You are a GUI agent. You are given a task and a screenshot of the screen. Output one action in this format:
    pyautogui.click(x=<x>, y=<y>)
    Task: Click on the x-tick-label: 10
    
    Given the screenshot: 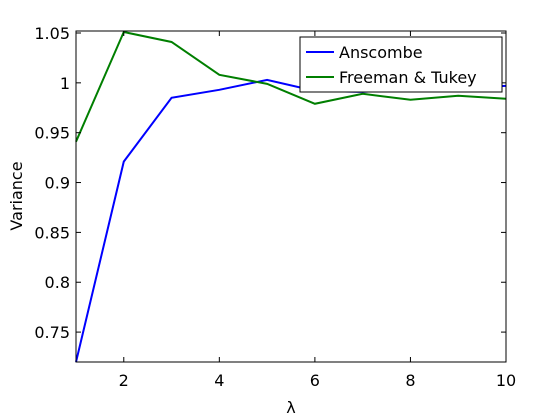 What is the action you would take?
    pyautogui.click(x=506, y=380)
    